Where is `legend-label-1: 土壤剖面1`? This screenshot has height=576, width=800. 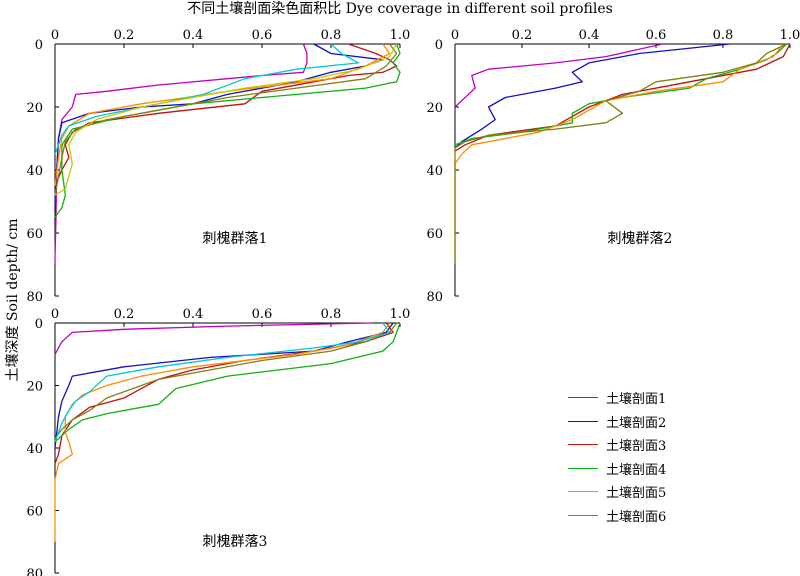
legend-label-1: 土壤剖面1 is located at coordinates (636, 400).